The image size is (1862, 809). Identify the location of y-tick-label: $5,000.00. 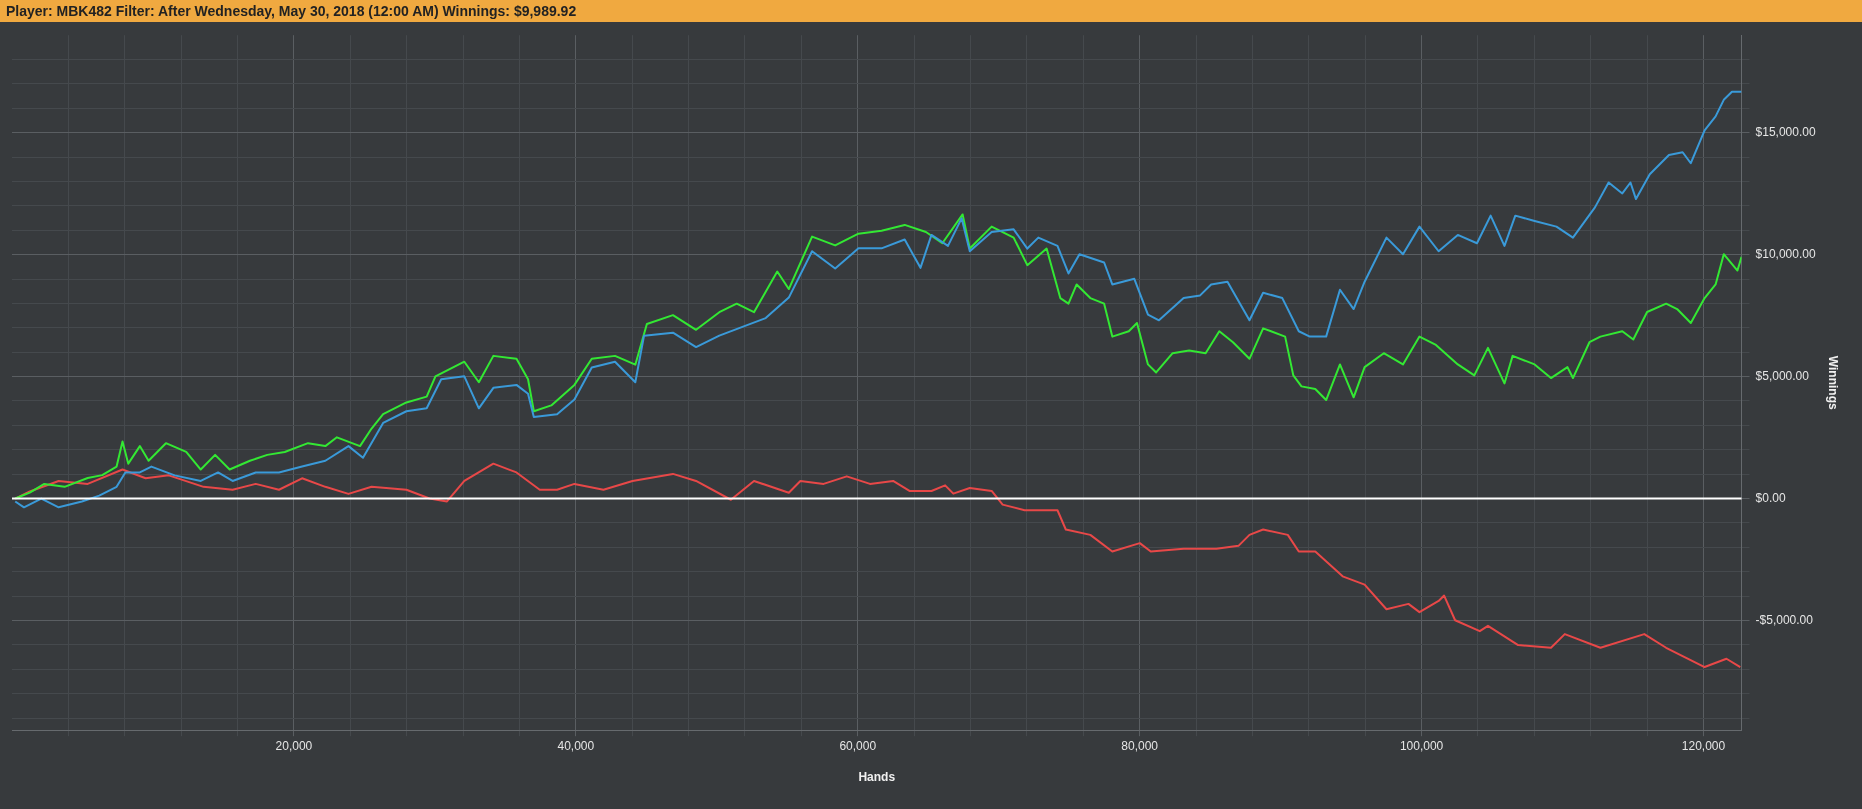
(1782, 375).